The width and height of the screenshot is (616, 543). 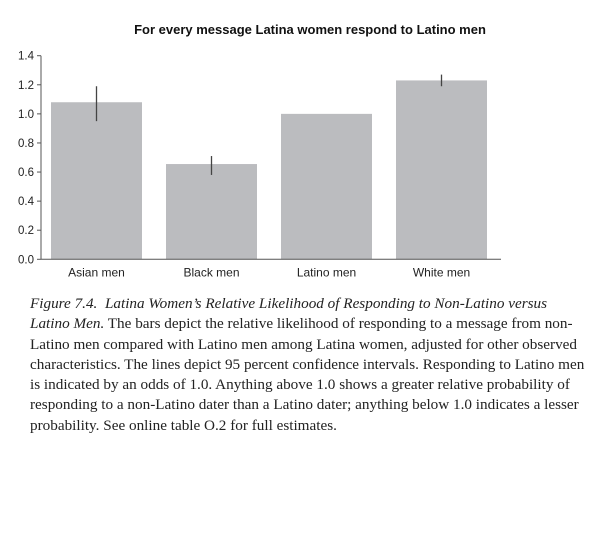 What do you see at coordinates (26, 260) in the screenshot?
I see `y-tick-label: 0.0` at bounding box center [26, 260].